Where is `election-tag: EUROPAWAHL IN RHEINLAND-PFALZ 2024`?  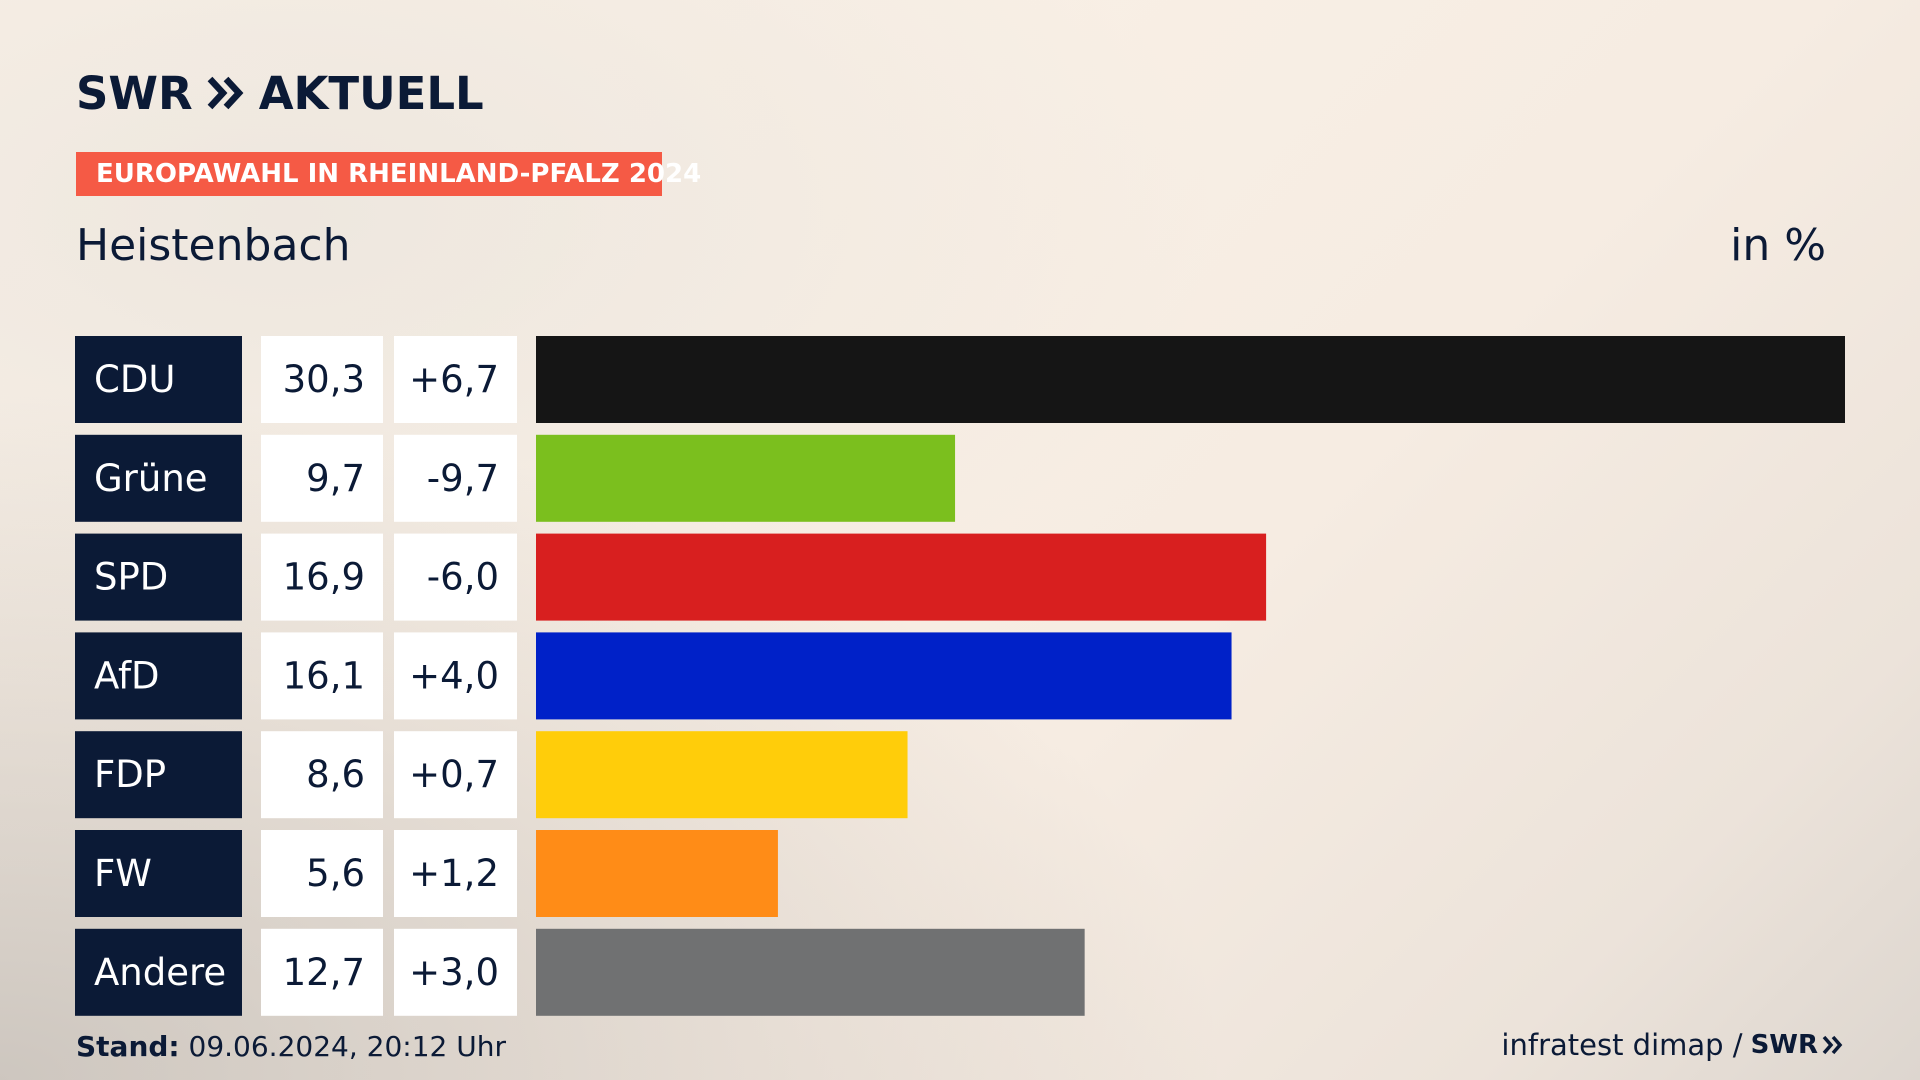
election-tag: EUROPAWAHL IN RHEINLAND-PFALZ 2024 is located at coordinates (388, 174).